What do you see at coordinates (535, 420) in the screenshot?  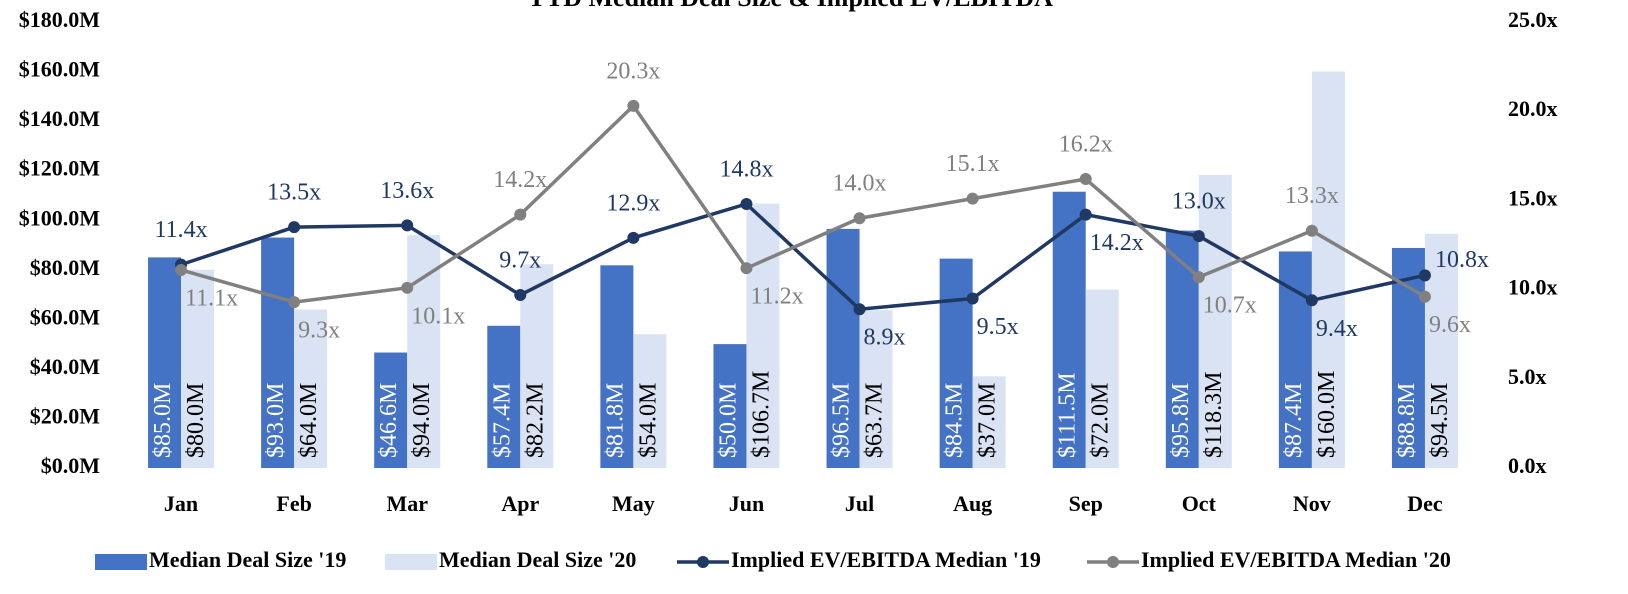 I see `bar-value-label: $82.2M` at bounding box center [535, 420].